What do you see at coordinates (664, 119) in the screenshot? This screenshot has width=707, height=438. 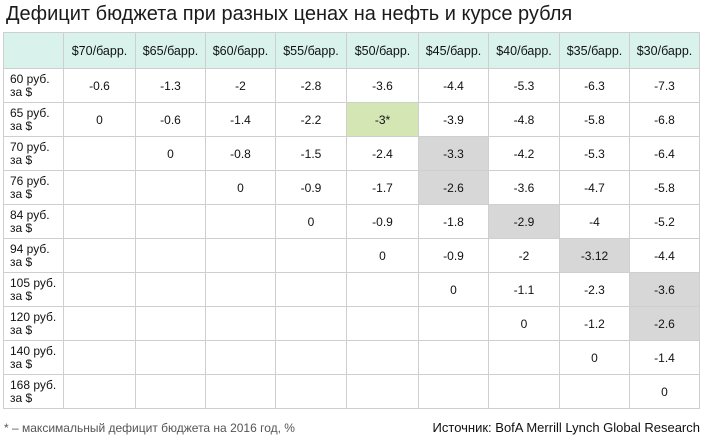 I see `table-cell: -6.8` at bounding box center [664, 119].